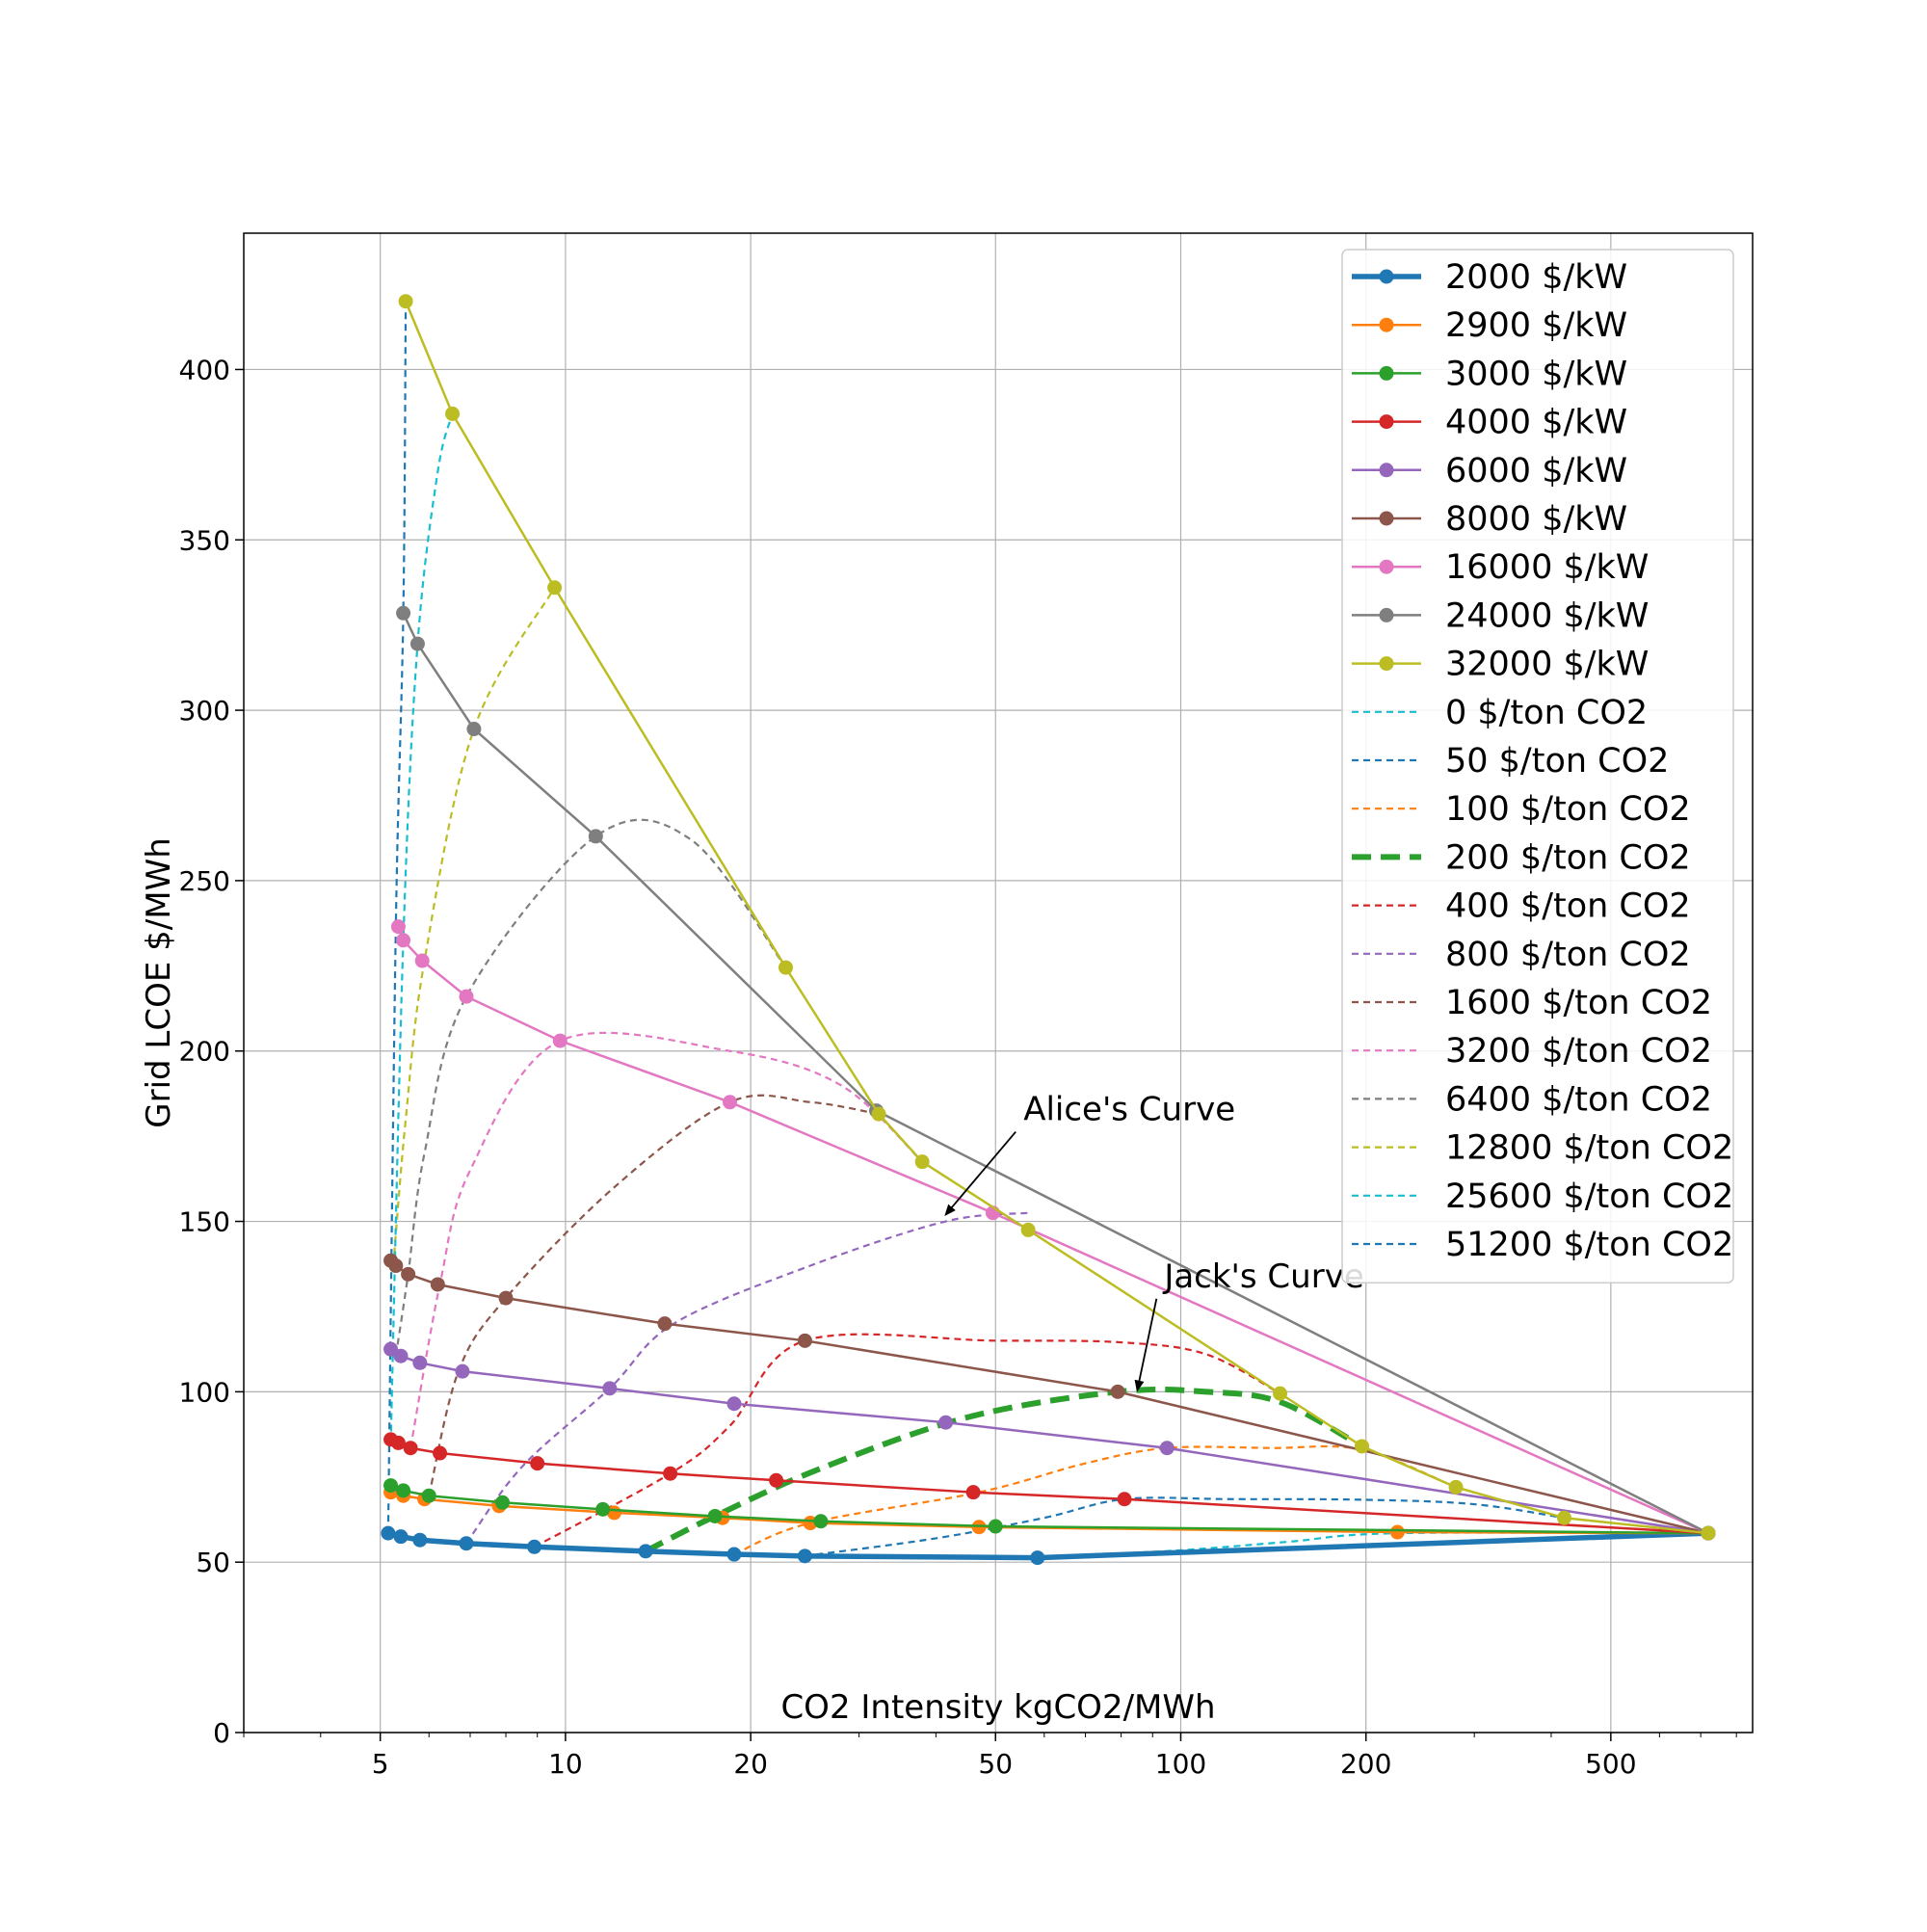 This screenshot has width=1927, height=1932. Describe the element at coordinates (1154, 1241) in the screenshot. I see `annotation-layer: Alice's Curve Jack's Curve` at that location.